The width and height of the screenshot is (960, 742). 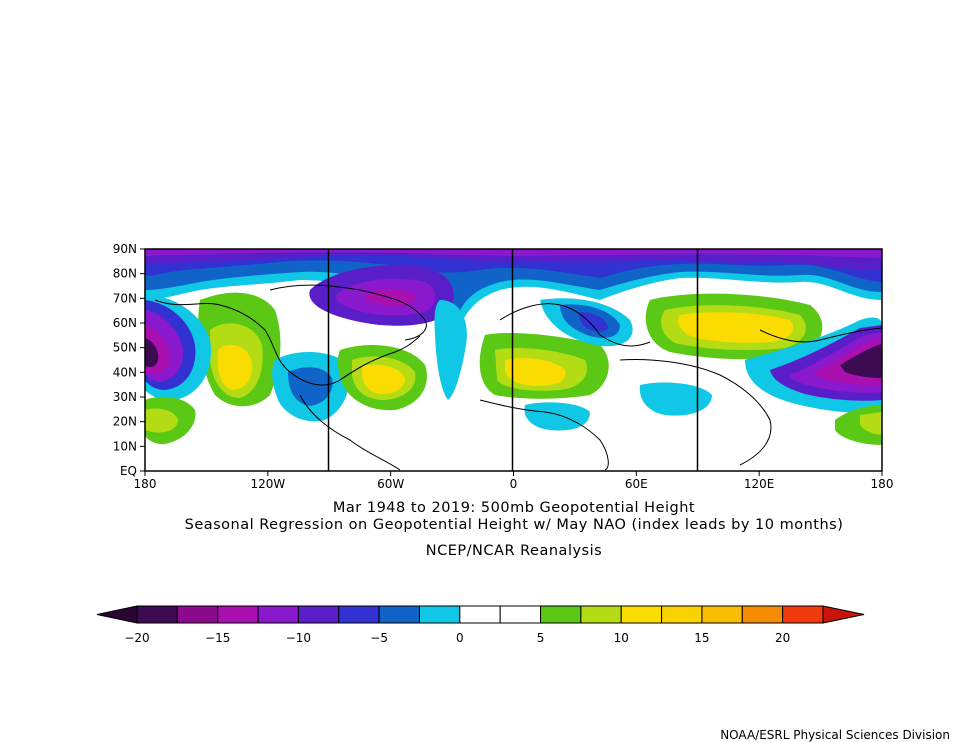 I want to click on lat-label: 70N, so click(x=125, y=298).